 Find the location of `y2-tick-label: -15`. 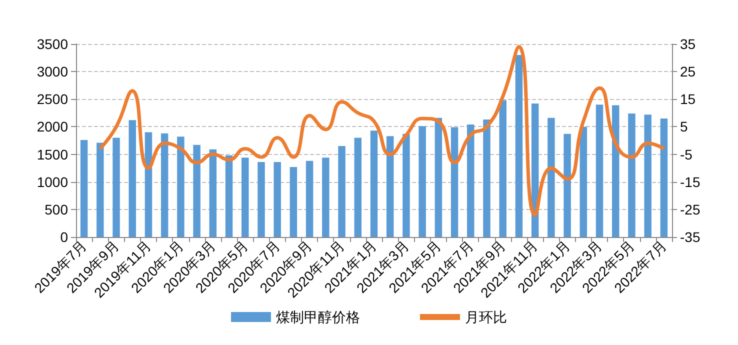

y2-tick-label: -15 is located at coordinates (690, 182).